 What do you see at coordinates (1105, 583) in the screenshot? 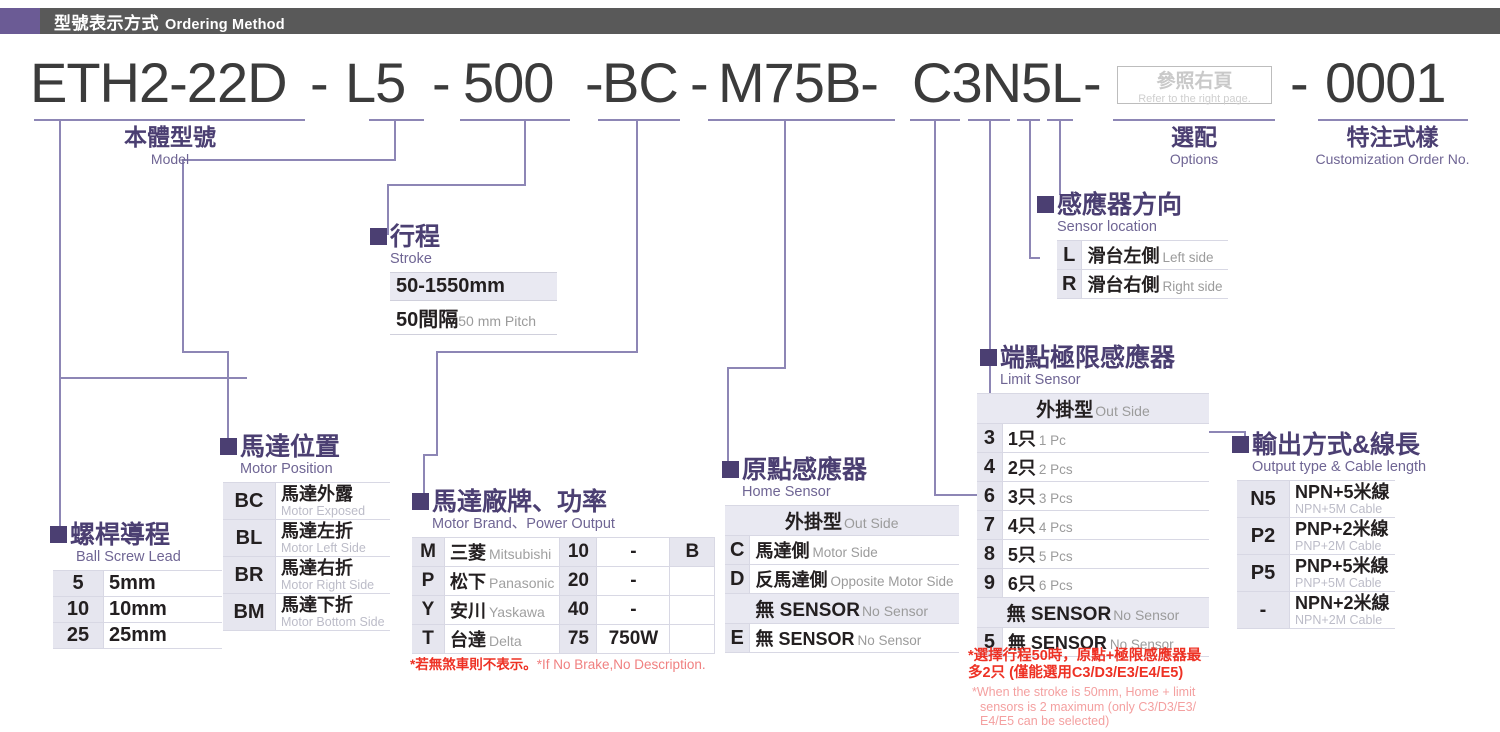
I see `cell-value: 6只 6 Pcs` at bounding box center [1105, 583].